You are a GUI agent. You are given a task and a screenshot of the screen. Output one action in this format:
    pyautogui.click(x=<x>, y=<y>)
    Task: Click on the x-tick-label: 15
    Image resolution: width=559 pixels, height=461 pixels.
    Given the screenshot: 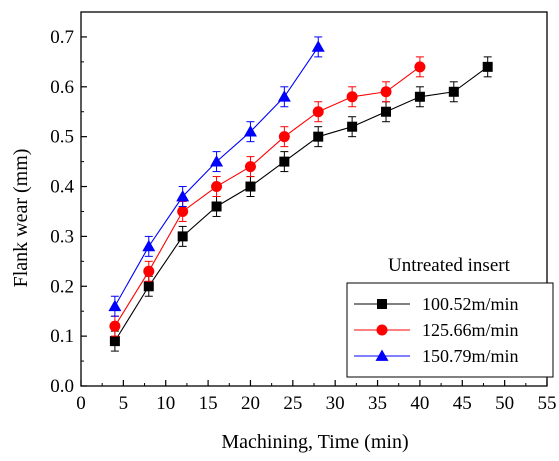 What is the action you would take?
    pyautogui.click(x=208, y=403)
    